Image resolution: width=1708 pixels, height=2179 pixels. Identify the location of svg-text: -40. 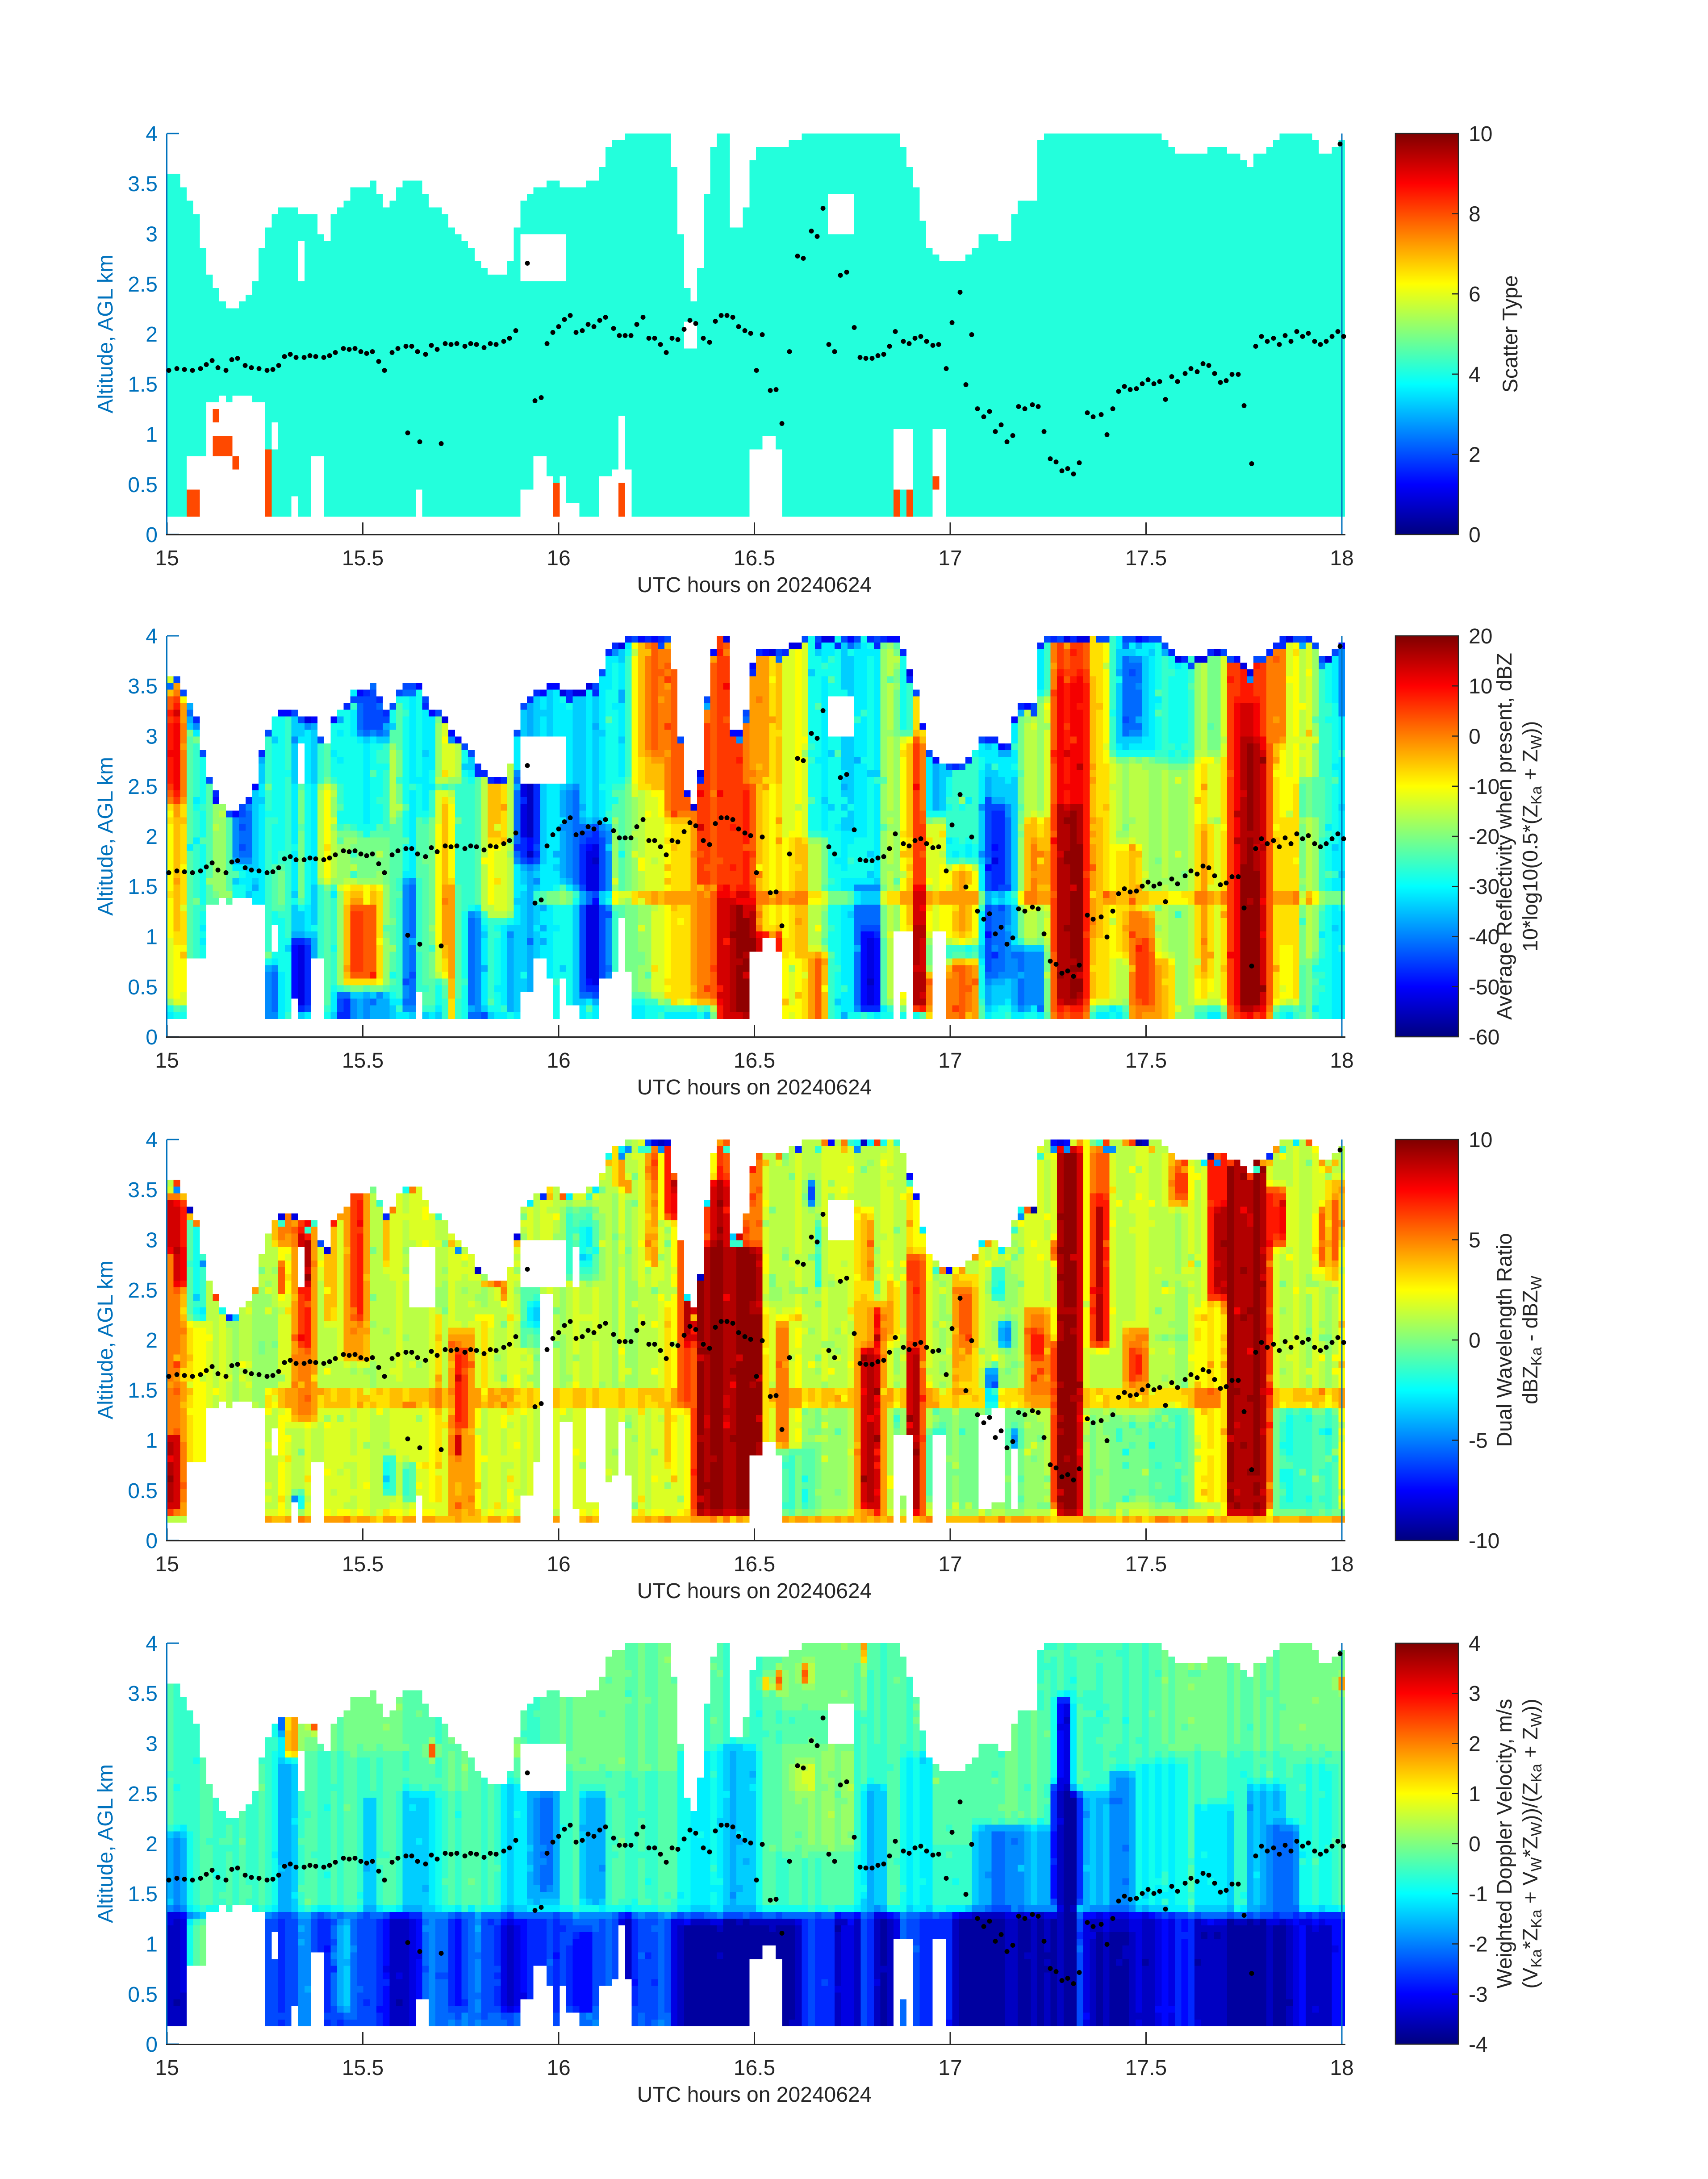
(1484, 937).